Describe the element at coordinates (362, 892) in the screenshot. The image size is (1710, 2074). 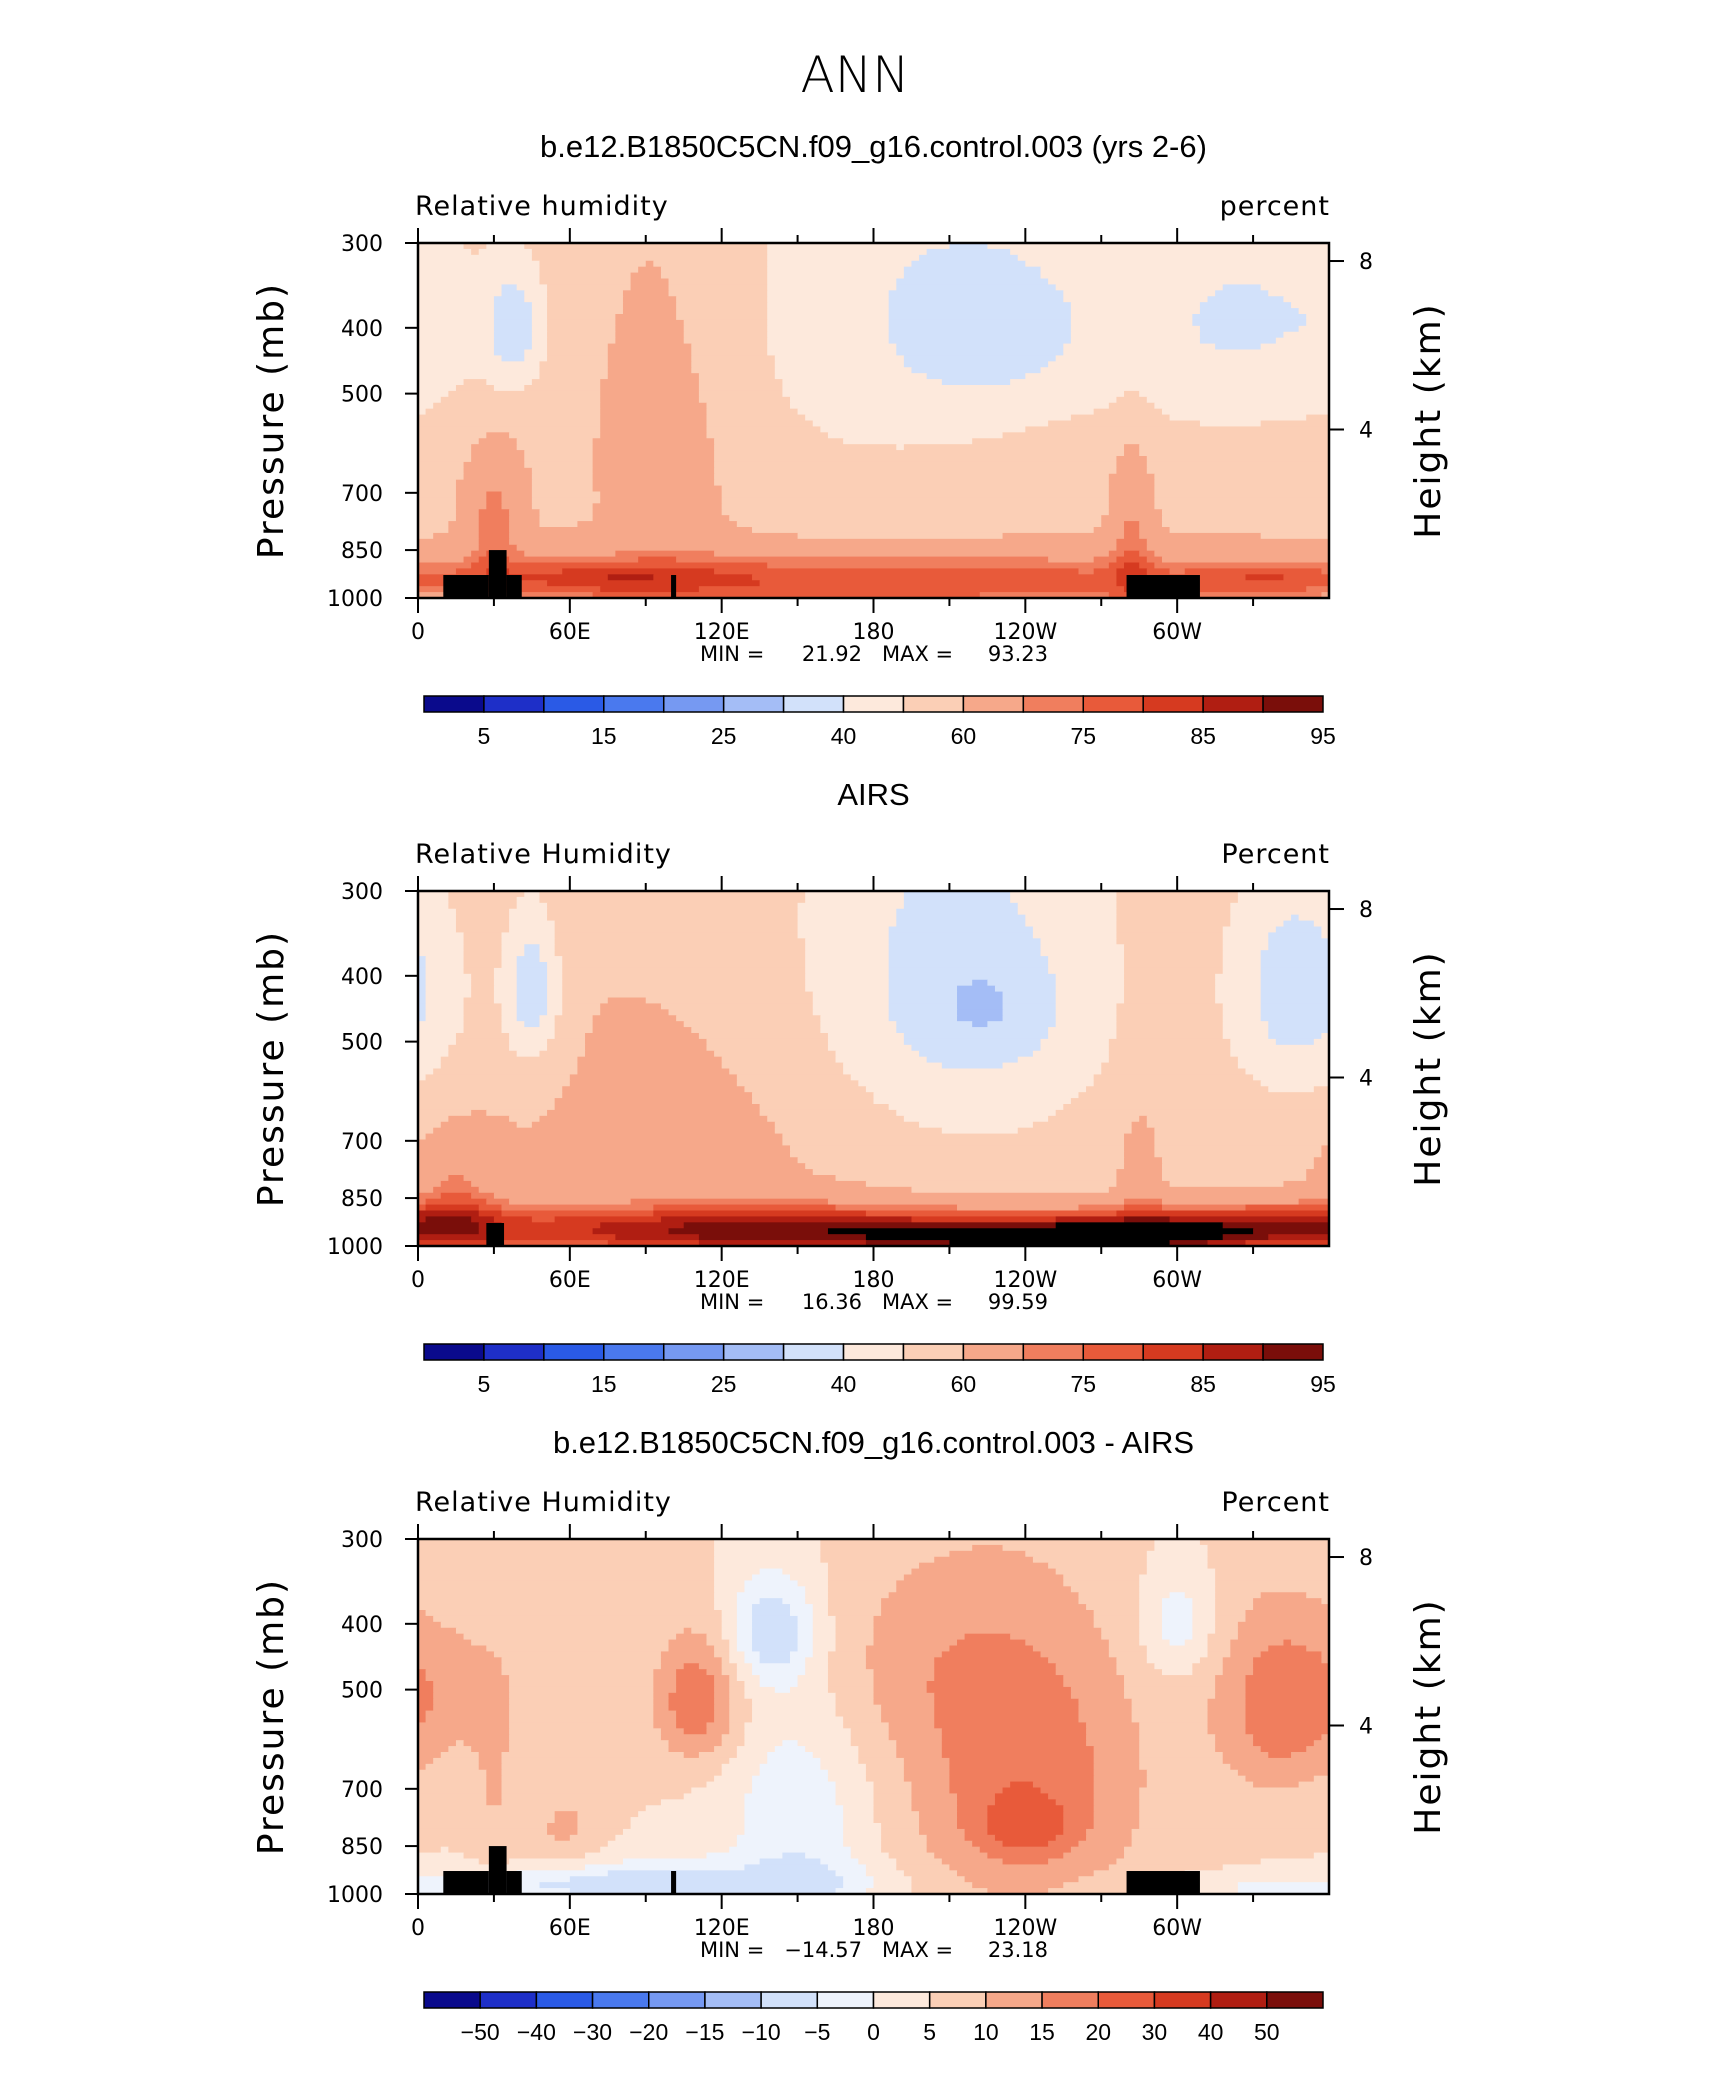
I see `y-tick-label: 300` at that location.